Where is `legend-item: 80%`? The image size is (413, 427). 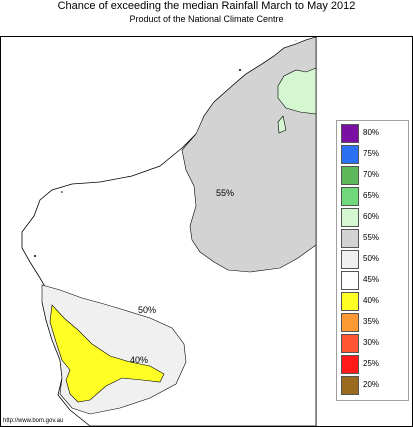
legend-item: 80% is located at coordinates (376, 133).